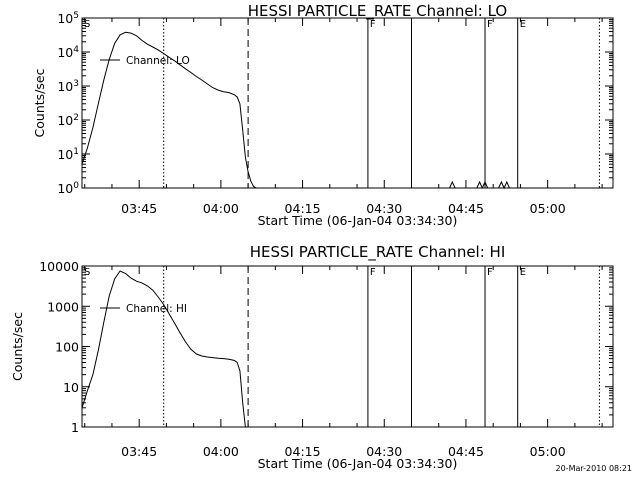  I want to click on y-tick-label: 10000, so click(59, 266).